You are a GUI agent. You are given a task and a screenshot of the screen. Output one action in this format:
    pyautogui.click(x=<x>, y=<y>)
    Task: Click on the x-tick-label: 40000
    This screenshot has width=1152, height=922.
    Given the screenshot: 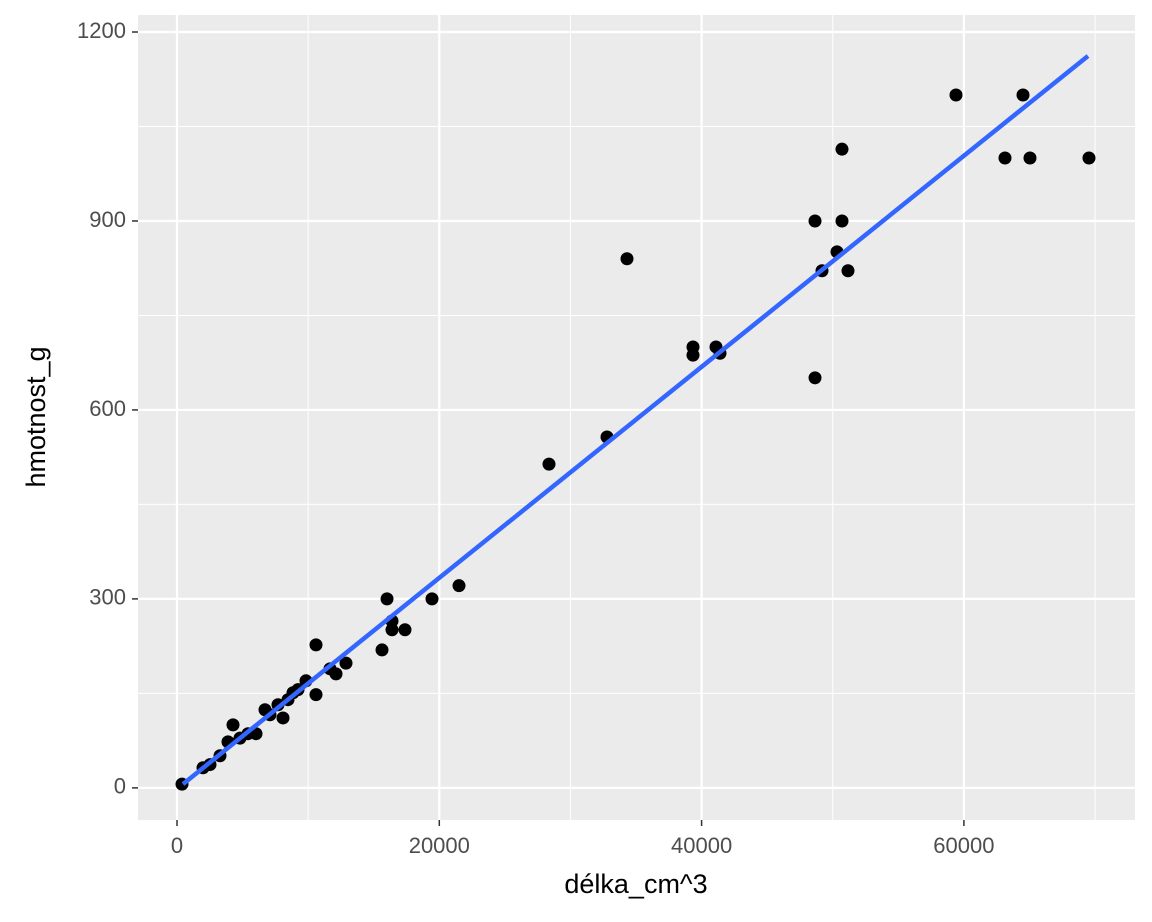 What is the action you would take?
    pyautogui.click(x=701, y=845)
    